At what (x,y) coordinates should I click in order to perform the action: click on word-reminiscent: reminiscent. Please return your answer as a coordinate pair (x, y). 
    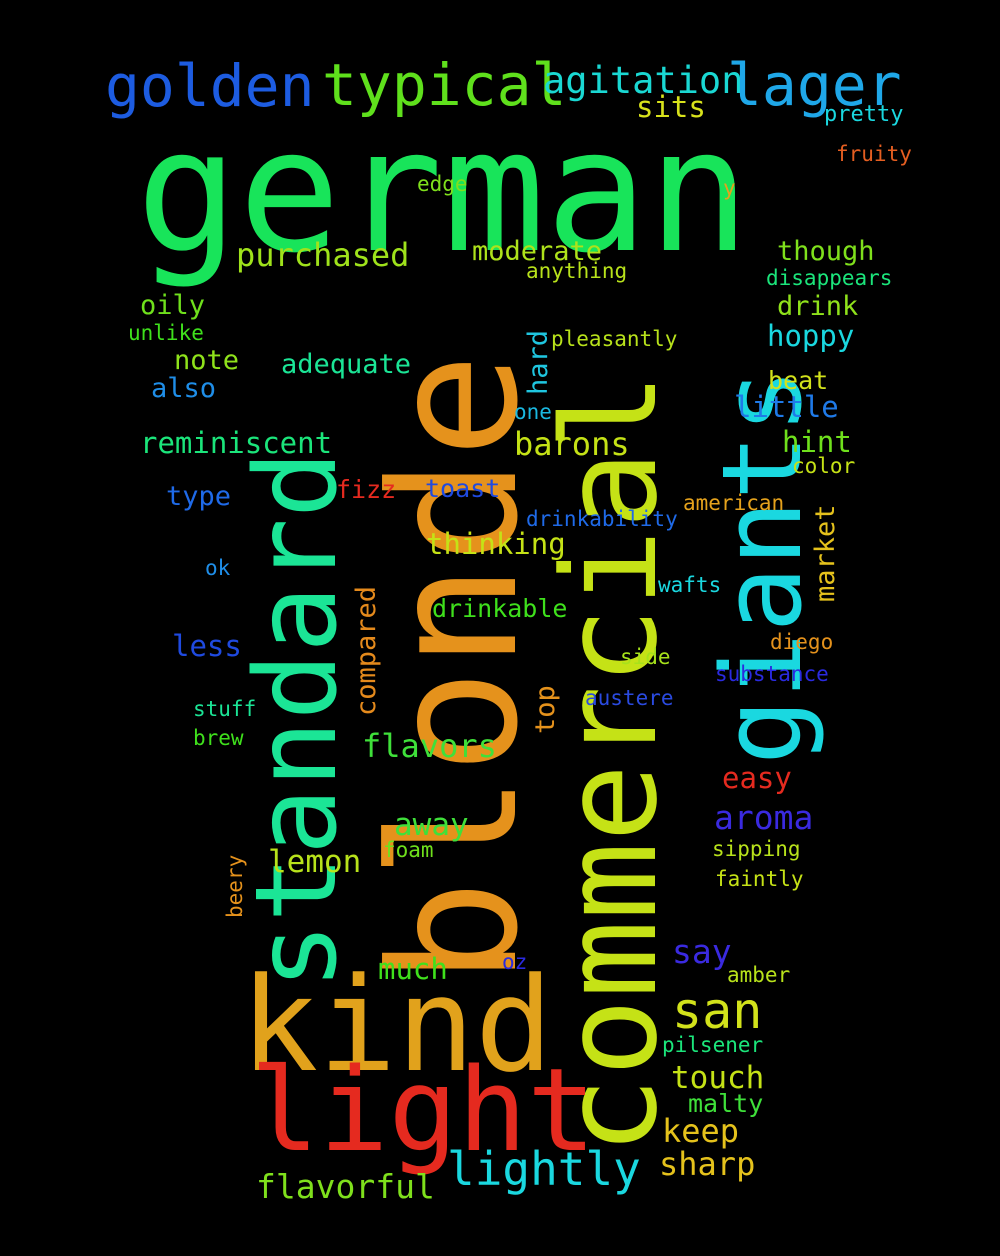
    Looking at the image, I should click on (236, 443).